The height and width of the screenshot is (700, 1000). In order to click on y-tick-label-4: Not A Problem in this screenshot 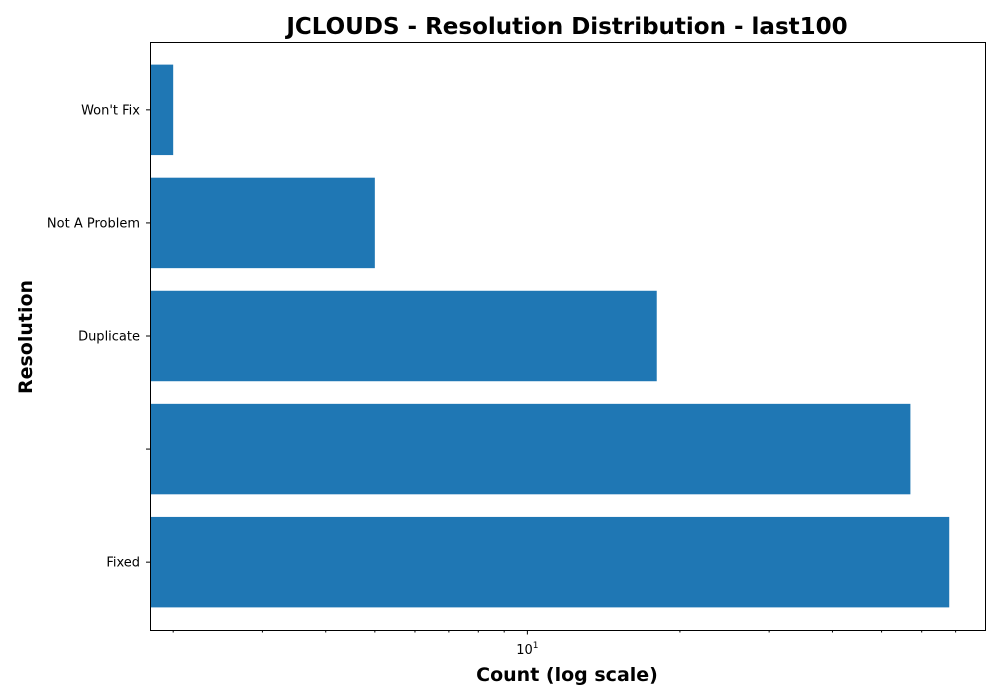, I will do `click(93, 223)`.